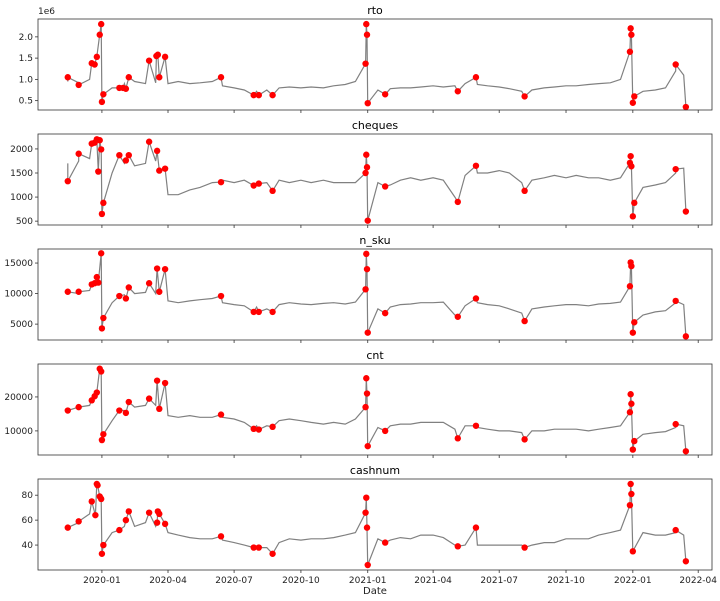 The width and height of the screenshot is (720, 601). Describe the element at coordinates (28, 496) in the screenshot. I see `y-tick-label: 80` at that location.